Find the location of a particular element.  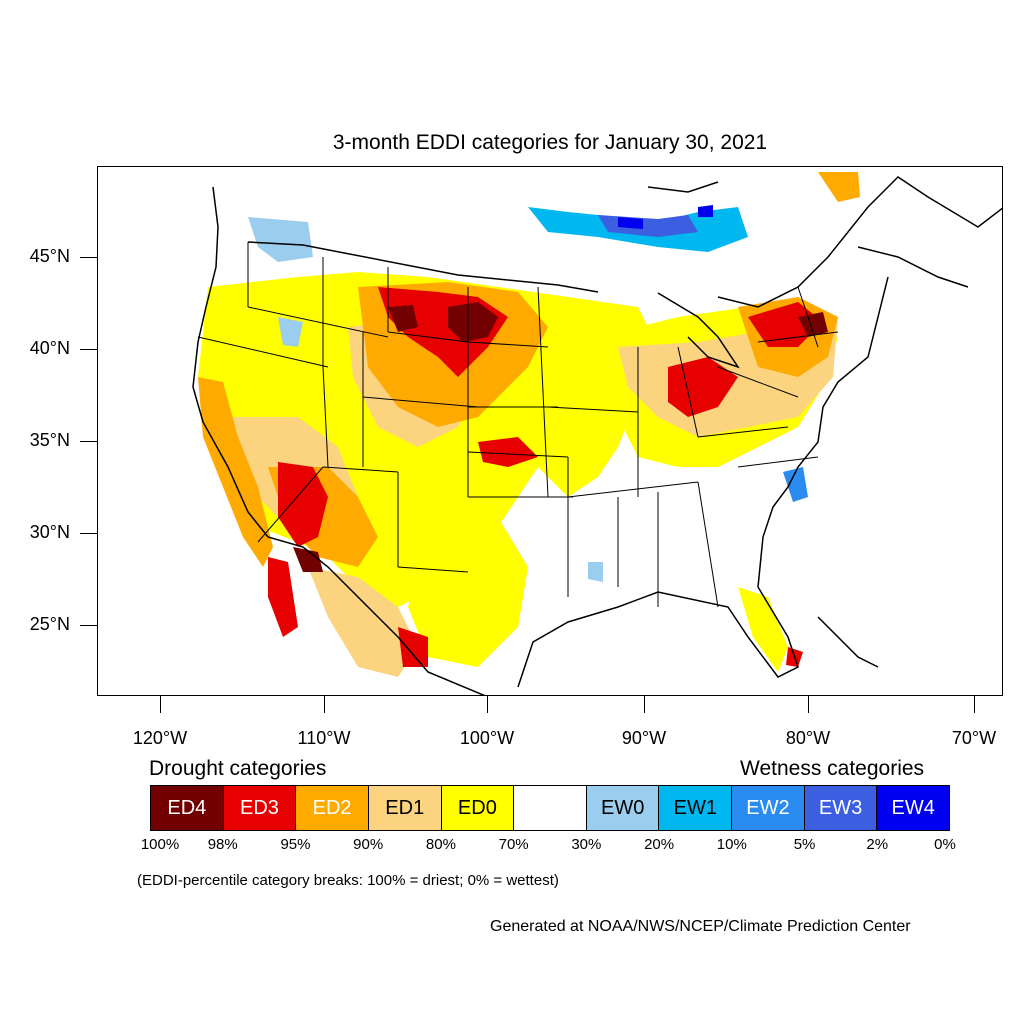

legend-cell-ew1: EW1 is located at coordinates (696, 808).